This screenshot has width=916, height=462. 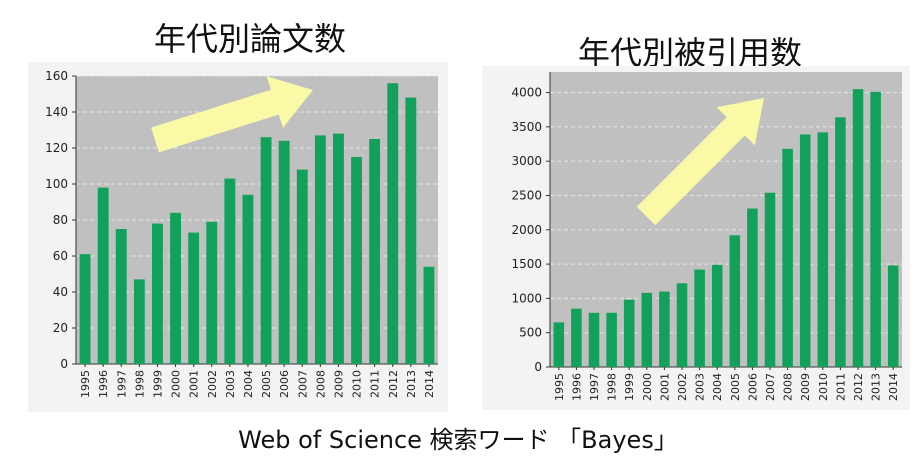 I want to click on y-tick-label: 3500, so click(x=526, y=127).